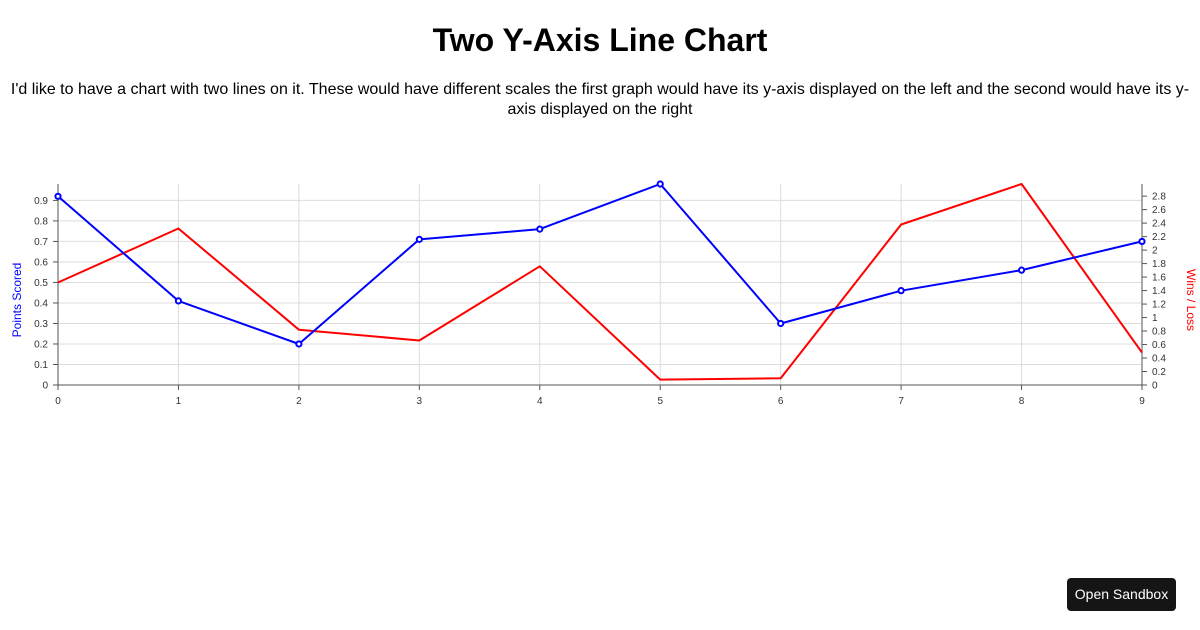 This screenshot has width=1200, height=630. What do you see at coordinates (1159, 278) in the screenshot?
I see `right-y-tick-label: 1.6` at bounding box center [1159, 278].